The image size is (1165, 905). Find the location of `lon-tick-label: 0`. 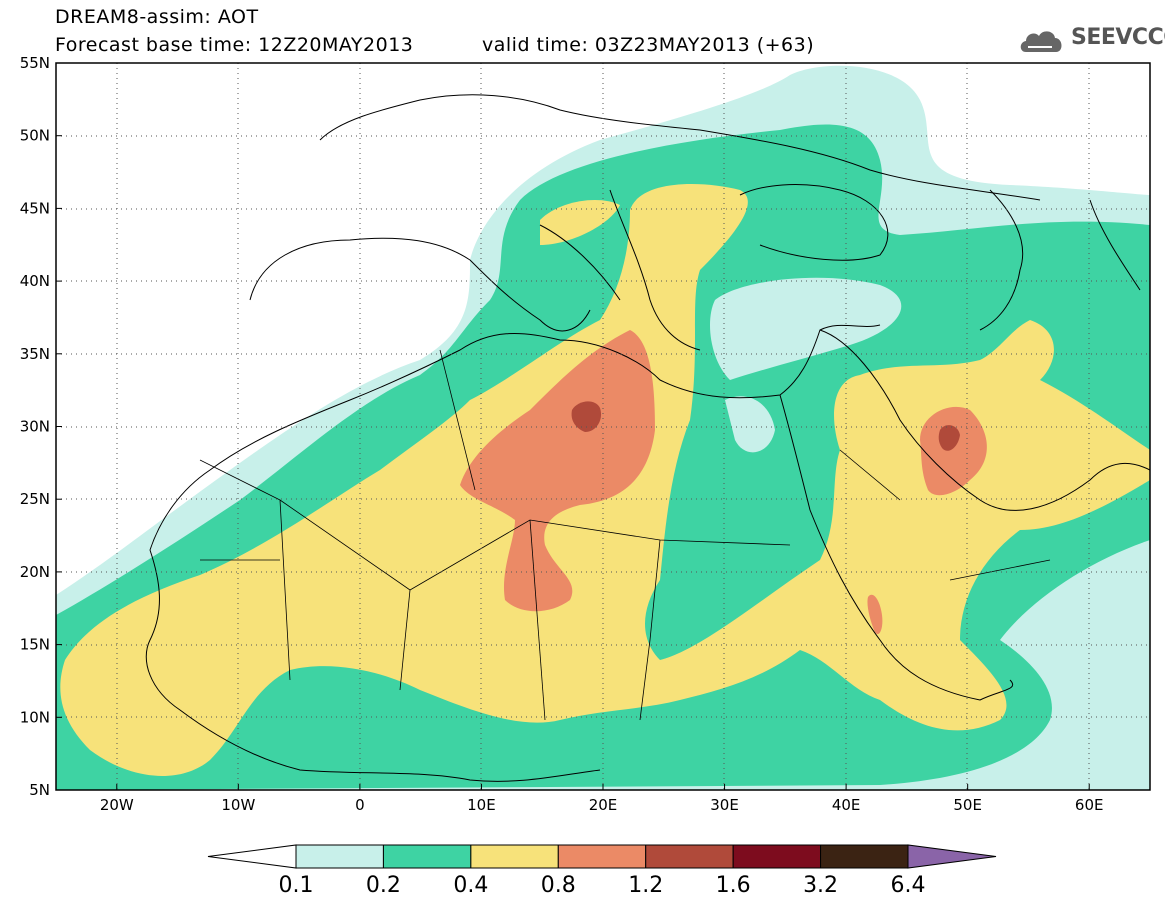

lon-tick-label: 0 is located at coordinates (360, 805).